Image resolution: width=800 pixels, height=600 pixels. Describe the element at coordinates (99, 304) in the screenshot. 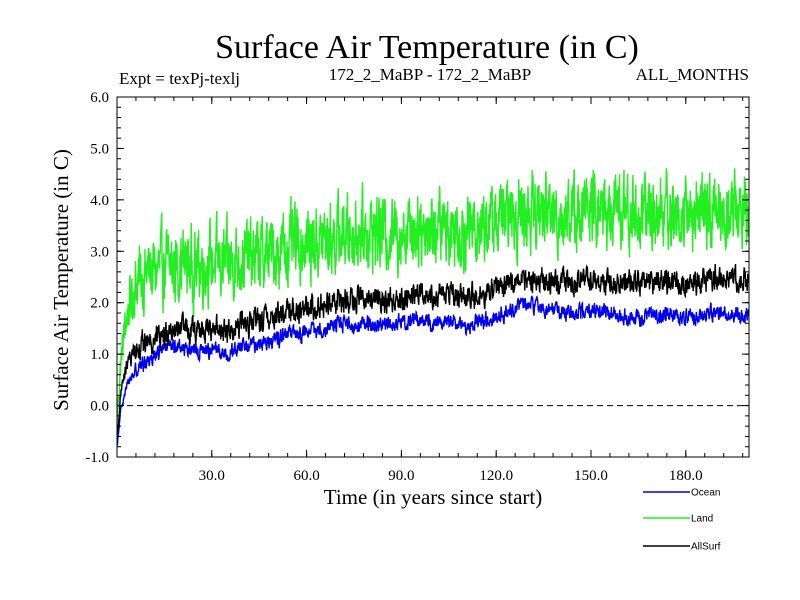

I see `y-tick-label: 2.0` at that location.